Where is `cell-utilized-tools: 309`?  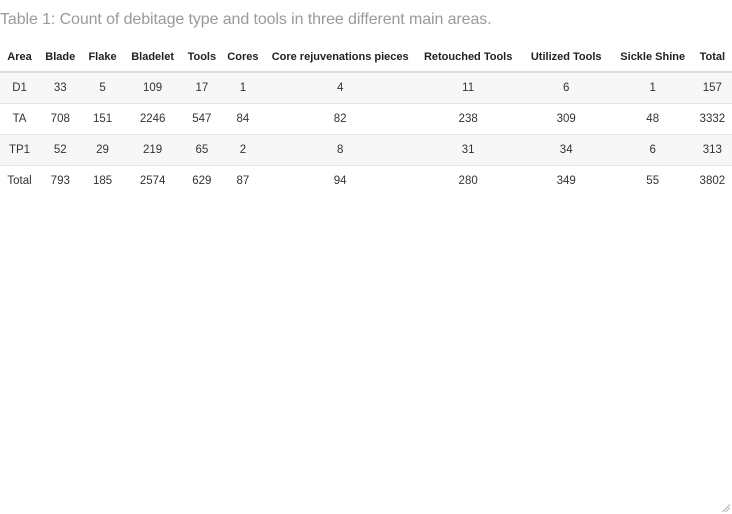 cell-utilized-tools: 309 is located at coordinates (566, 119).